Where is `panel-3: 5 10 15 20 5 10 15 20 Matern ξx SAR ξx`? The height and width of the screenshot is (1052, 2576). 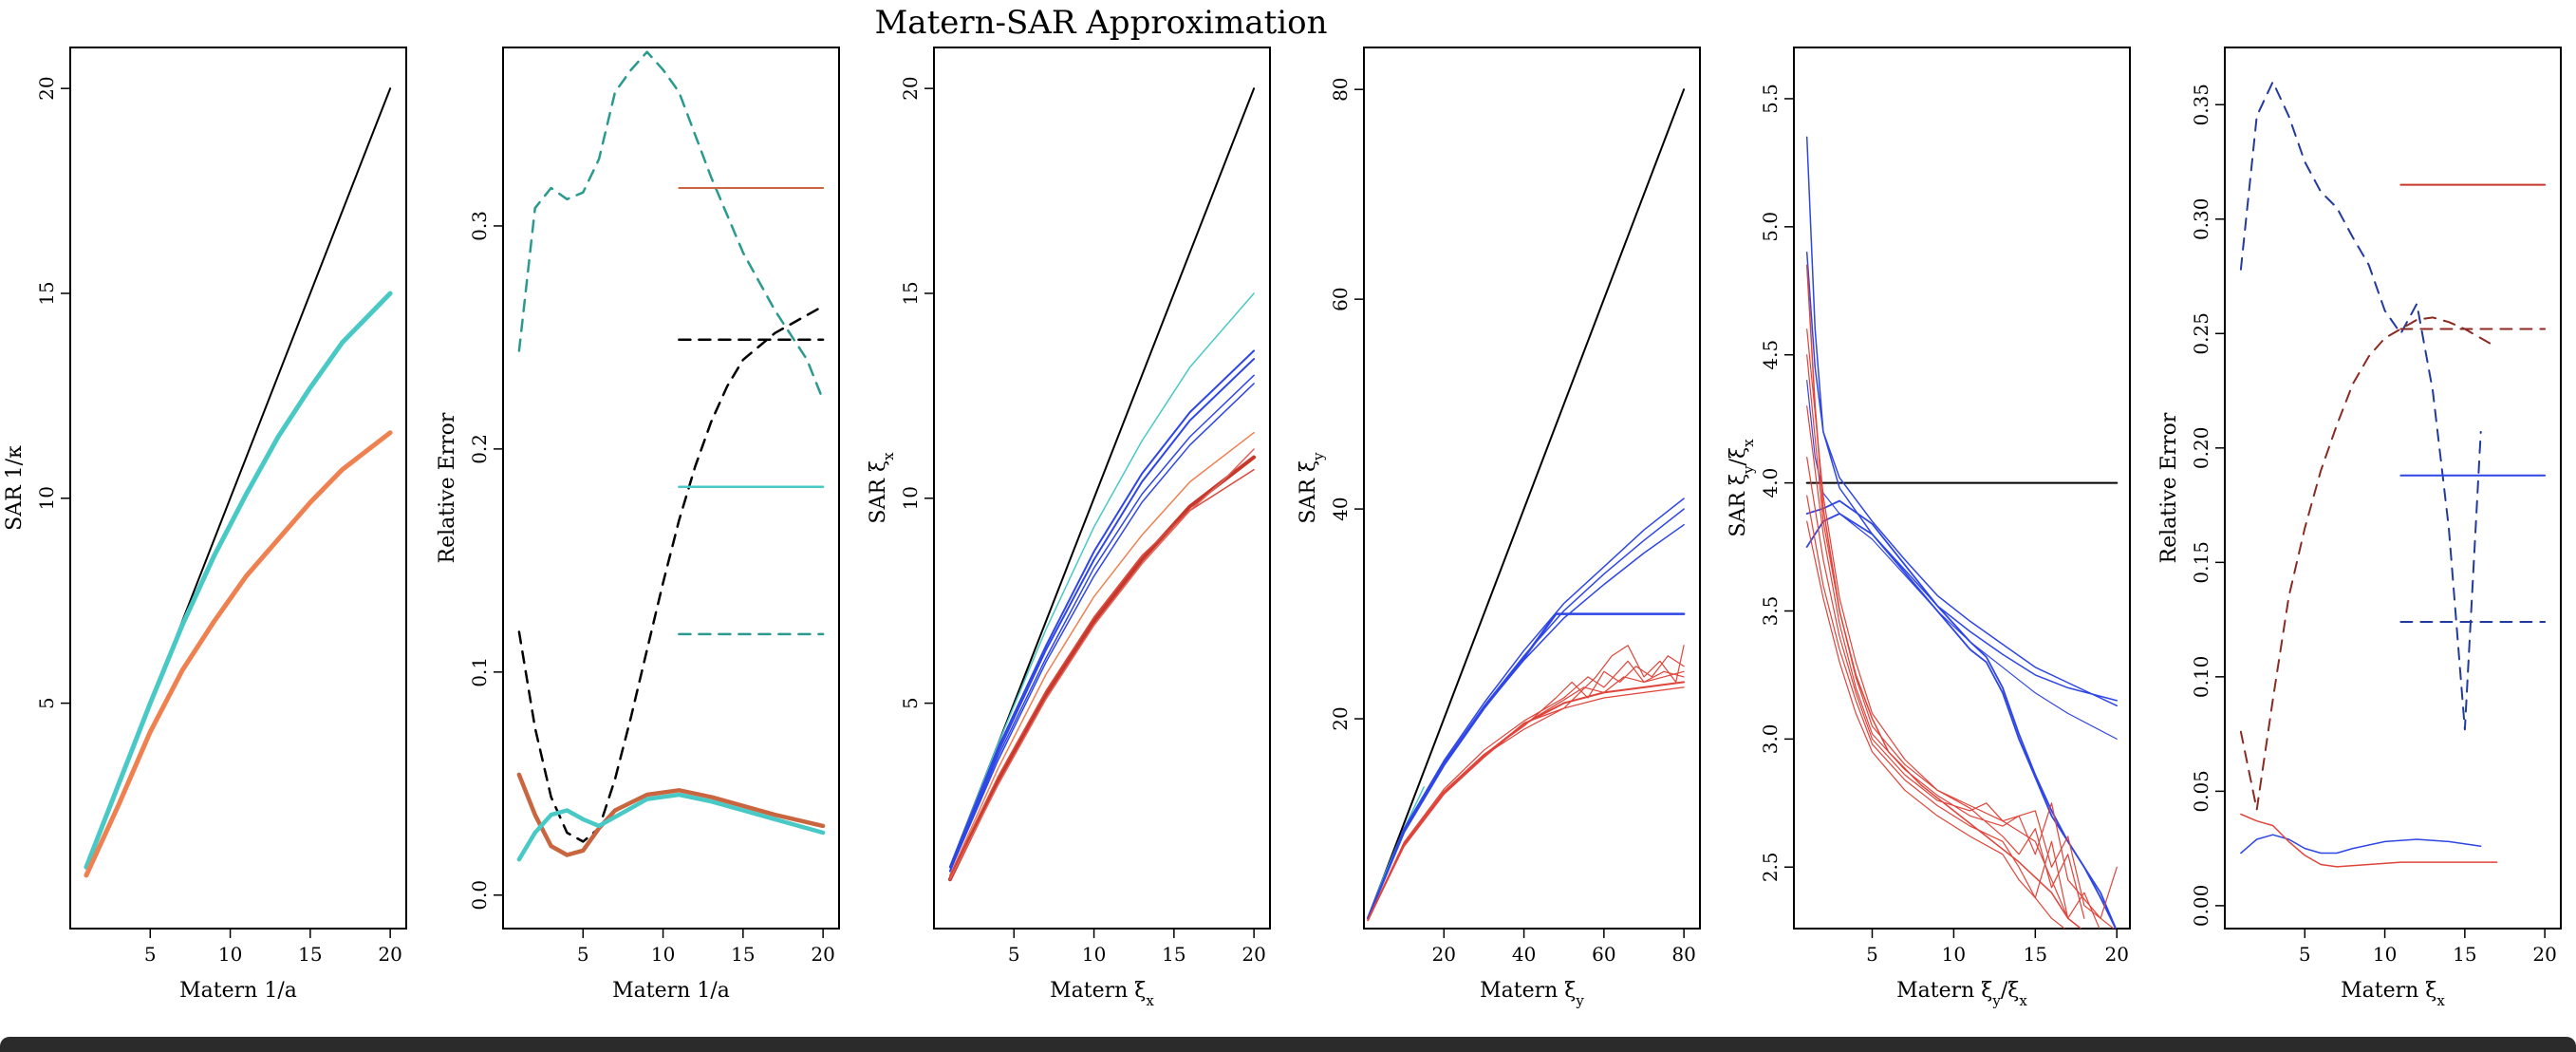 panel-3: 5 10 15 20 5 10 15 20 Matern ξx SAR ξx is located at coordinates (1069, 528).